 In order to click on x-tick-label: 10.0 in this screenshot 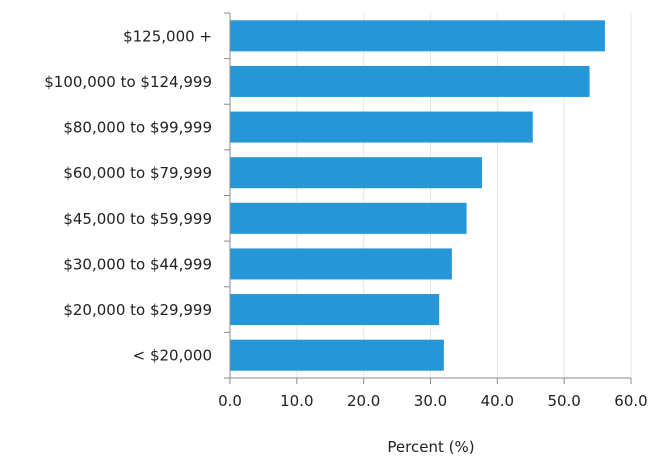, I will do `click(296, 401)`.